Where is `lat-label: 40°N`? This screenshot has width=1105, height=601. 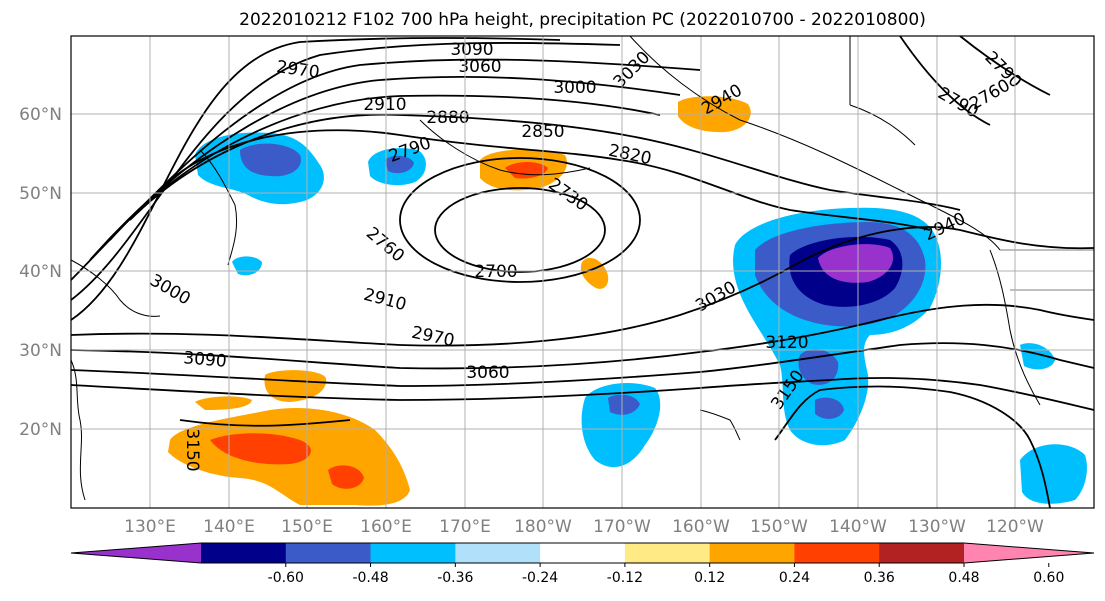
lat-label: 40°N is located at coordinates (40, 272).